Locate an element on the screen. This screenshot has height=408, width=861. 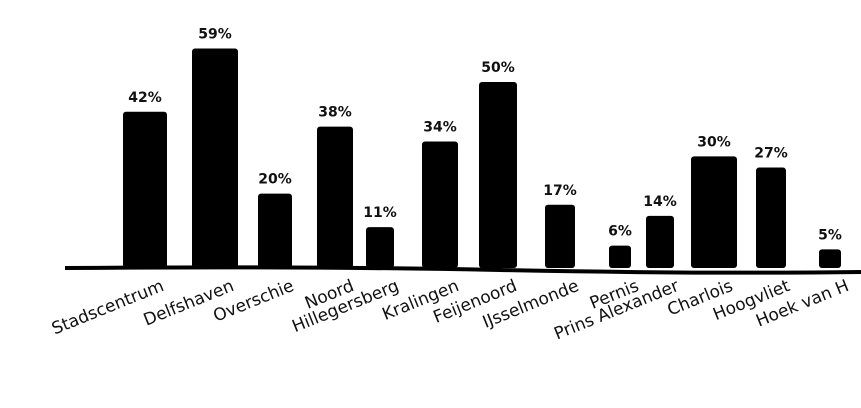
value-label: 34% is located at coordinates (440, 128).